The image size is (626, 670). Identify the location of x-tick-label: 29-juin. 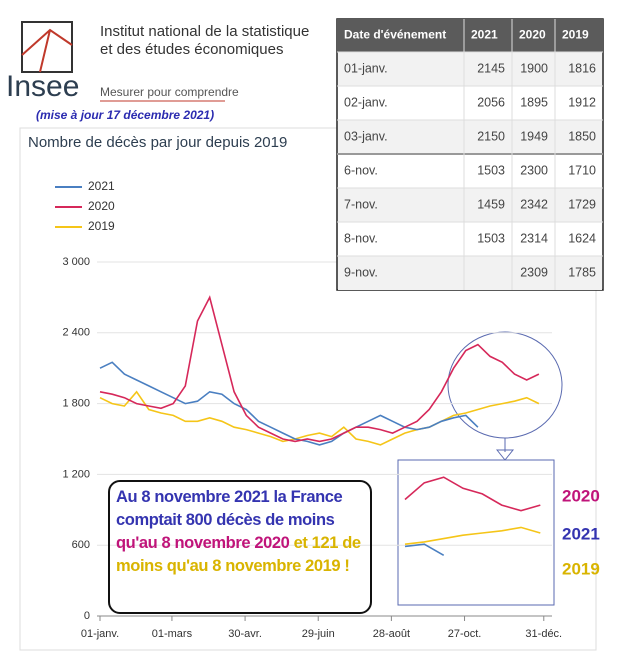
(318, 634).